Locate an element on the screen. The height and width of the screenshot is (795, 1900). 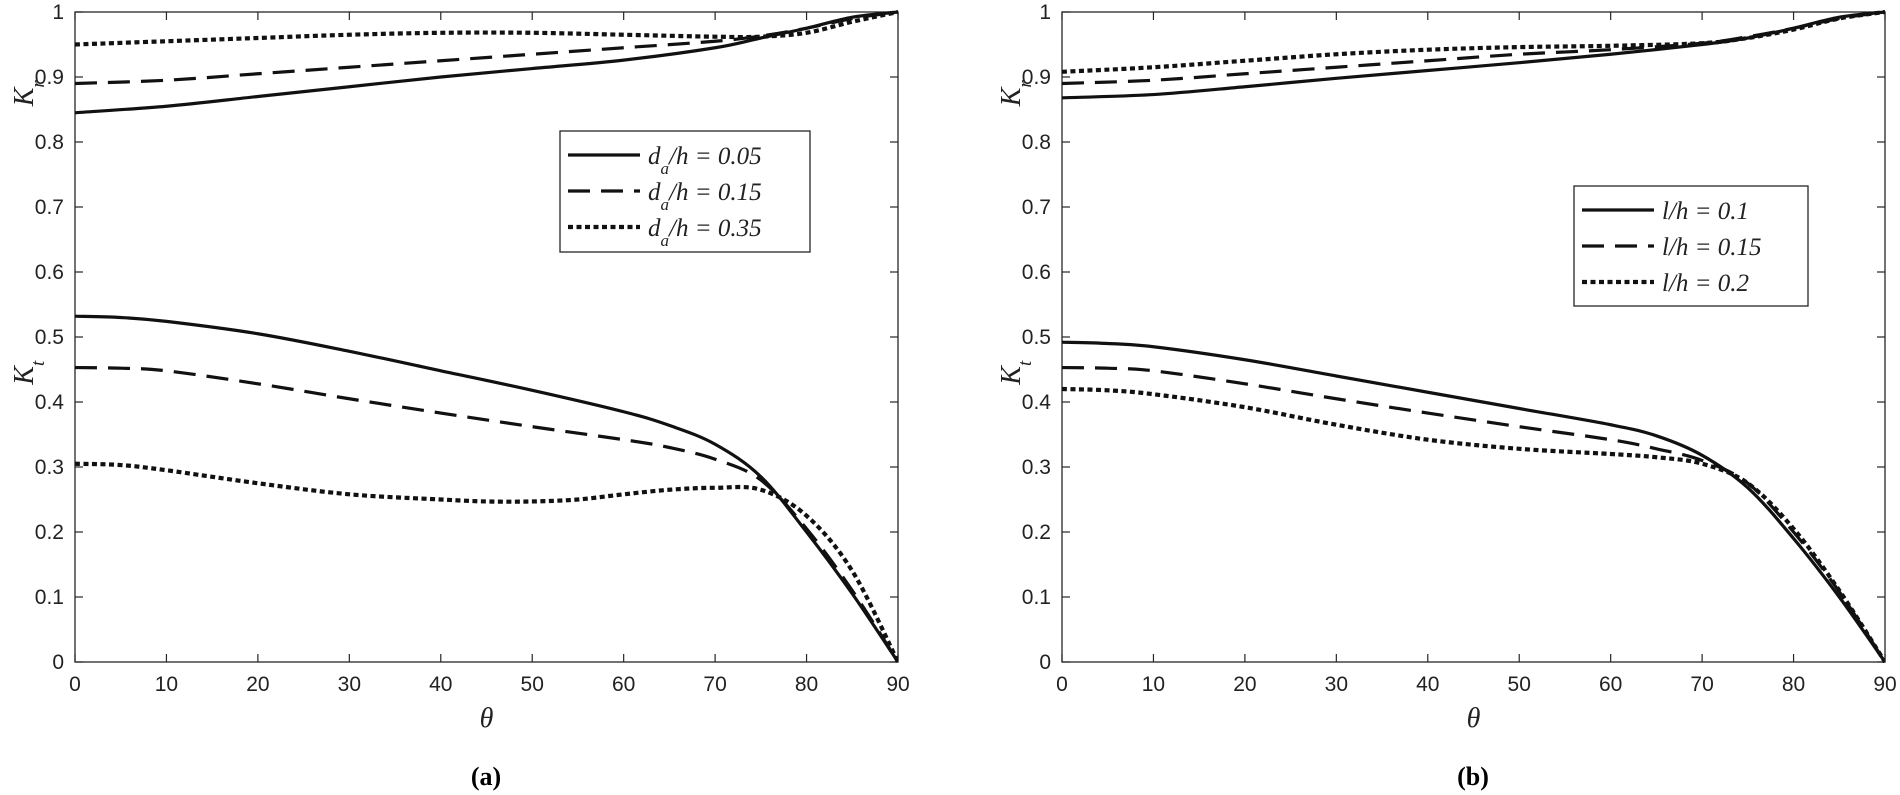
legend-label: l/h = 0.15 is located at coordinates (1712, 247).